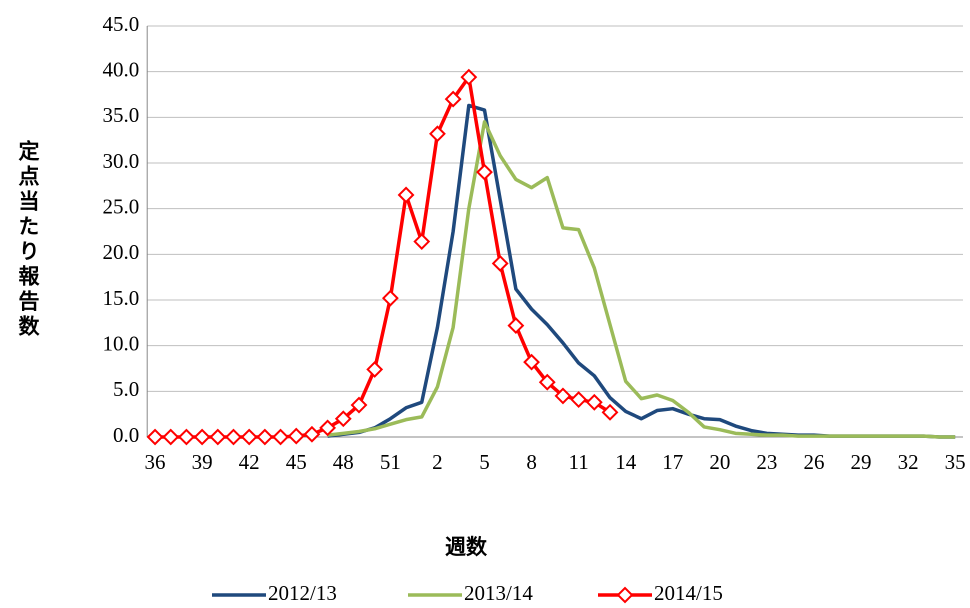 This screenshot has width=970, height=608. I want to click on y-tick-label: 45.0, so click(120, 24).